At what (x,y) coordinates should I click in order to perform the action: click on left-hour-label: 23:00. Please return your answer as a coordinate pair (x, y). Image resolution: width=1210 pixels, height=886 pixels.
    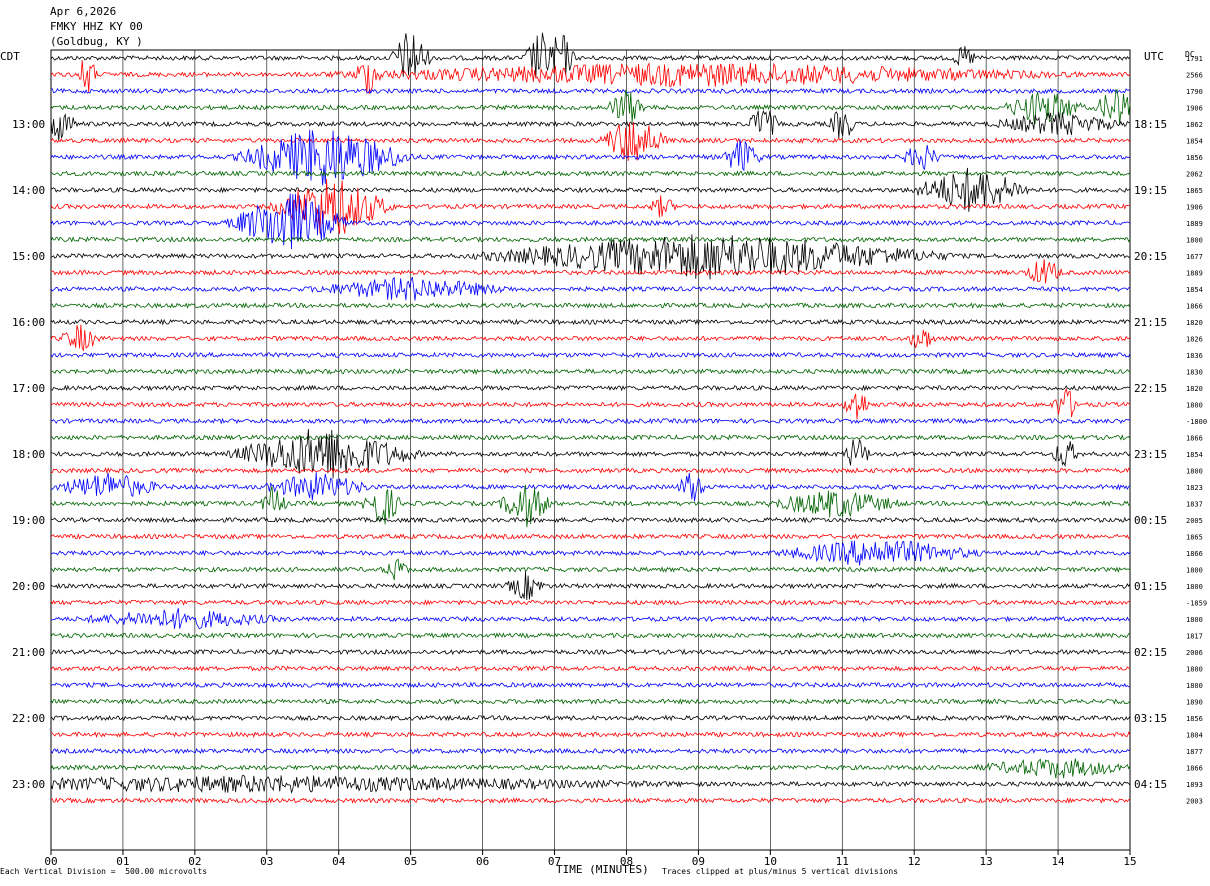
    Looking at the image, I should click on (28, 784).